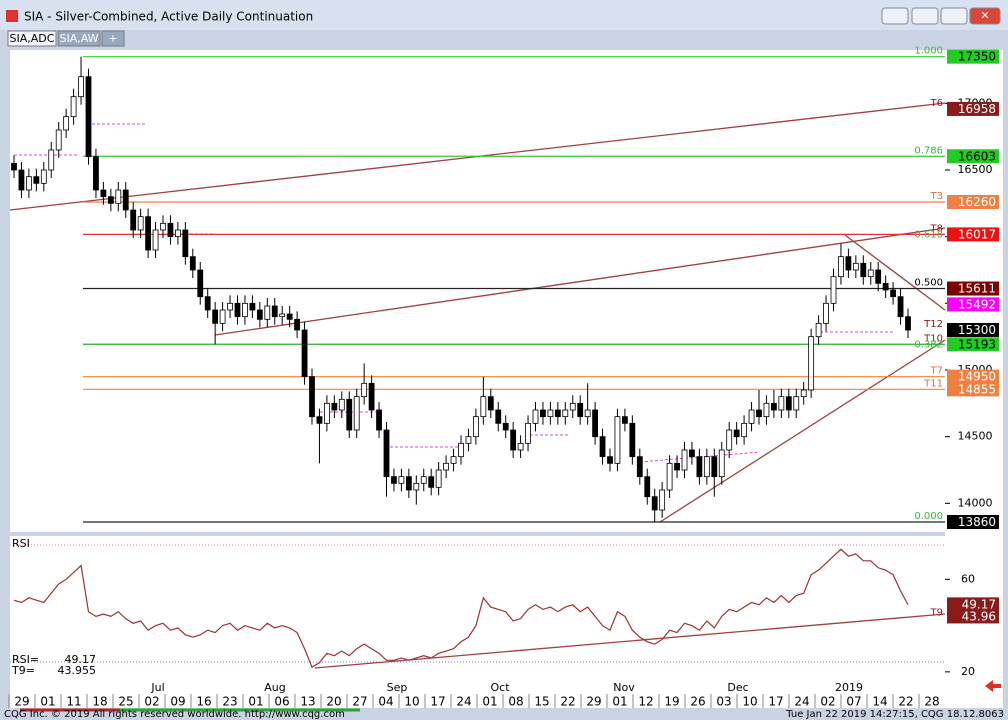  Describe the element at coordinates (385, 702) in the screenshot. I see `x-tick-label: 04` at that location.